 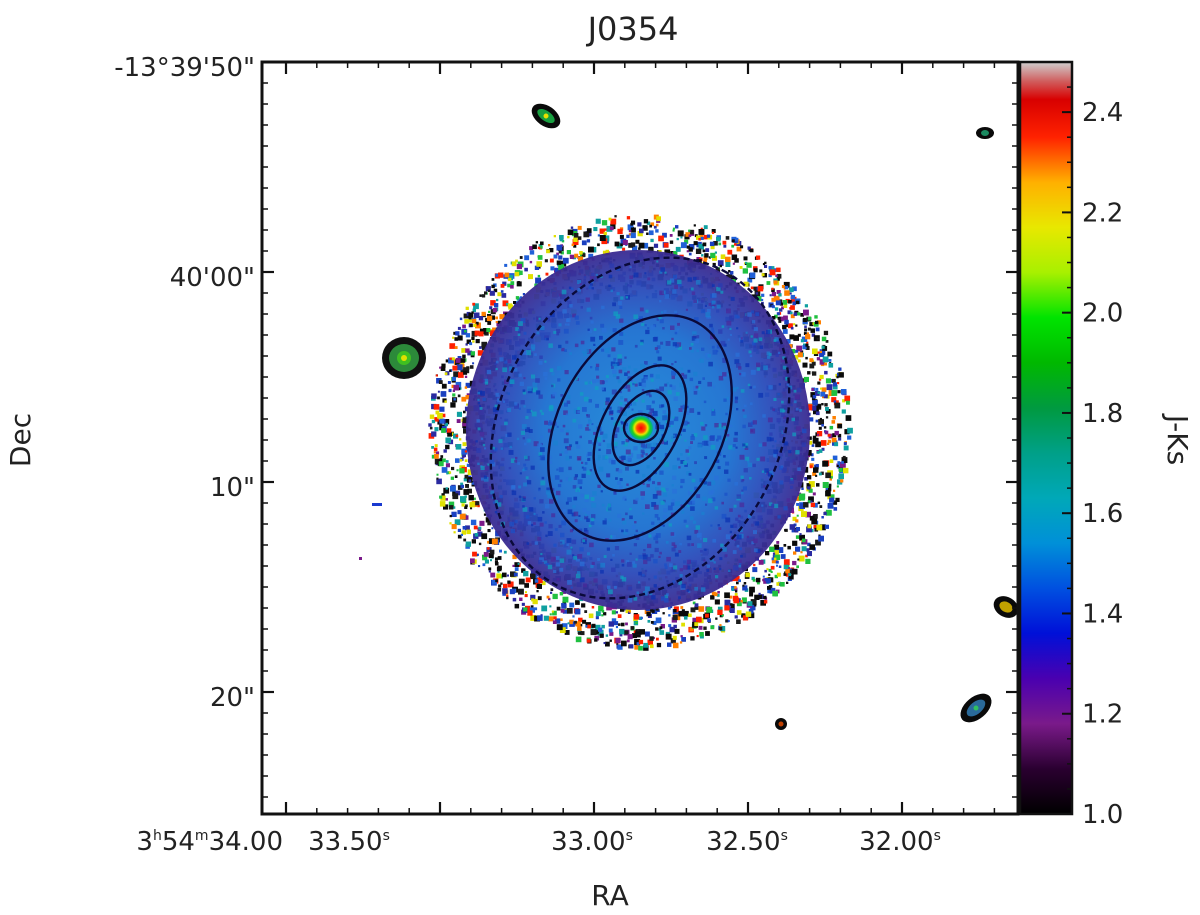 What do you see at coordinates (985, 133) in the screenshot?
I see `source-top-right` at bounding box center [985, 133].